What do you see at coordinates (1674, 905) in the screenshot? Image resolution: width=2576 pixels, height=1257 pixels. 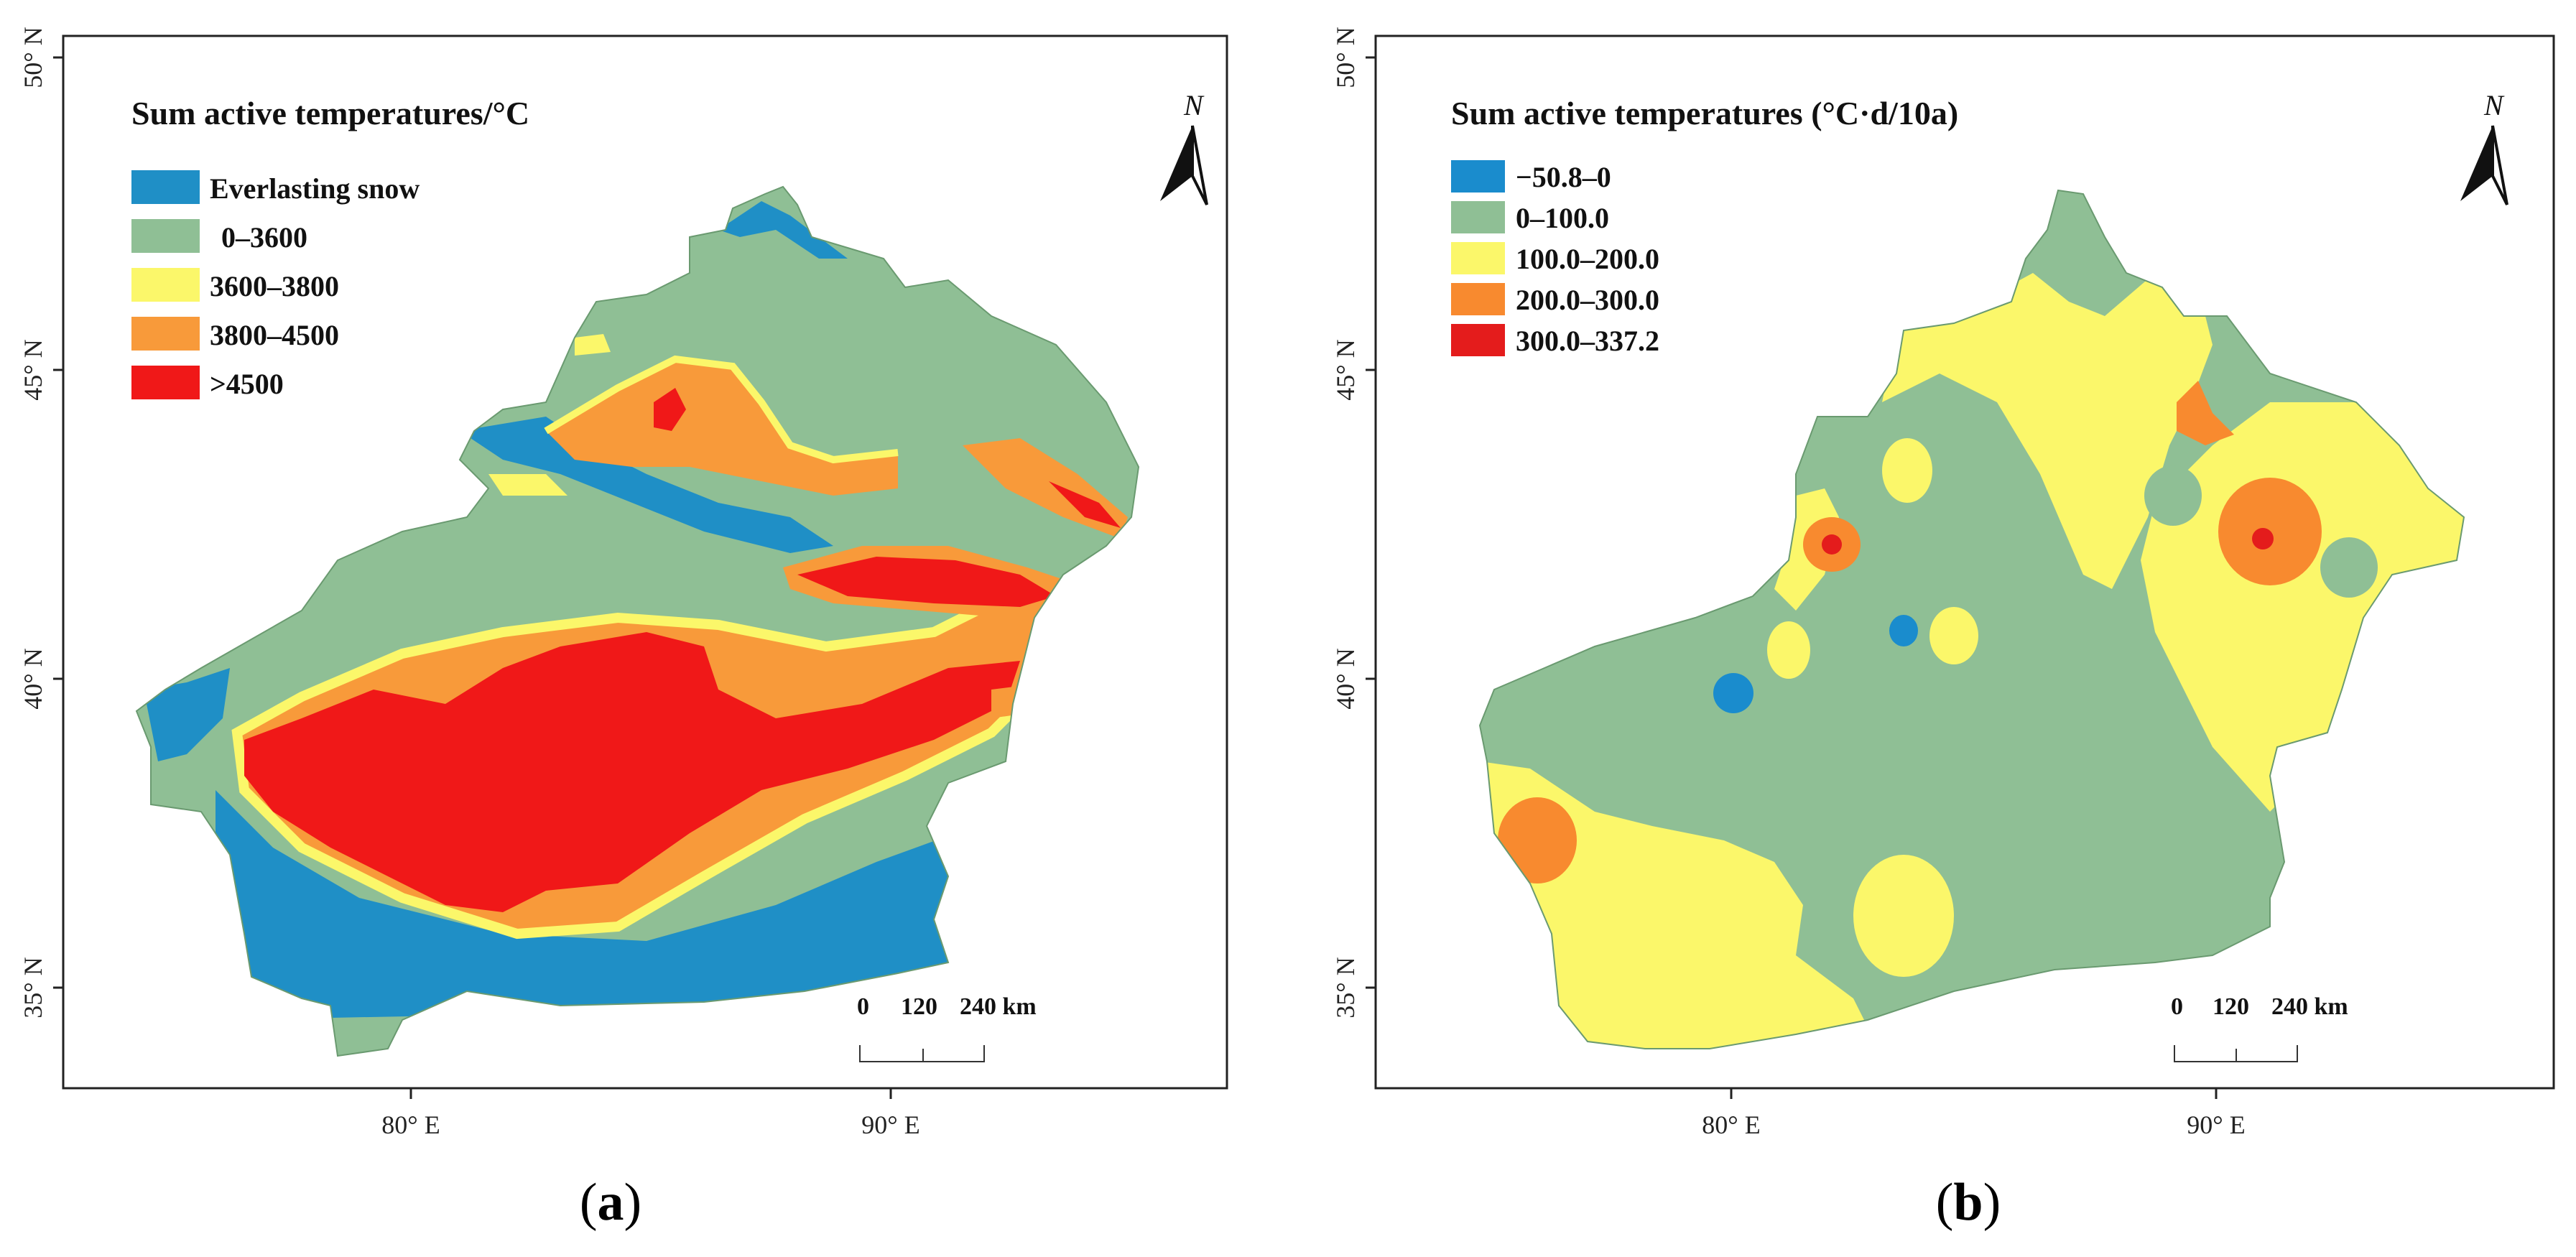 I see `zone-100-200-southwest` at bounding box center [1674, 905].